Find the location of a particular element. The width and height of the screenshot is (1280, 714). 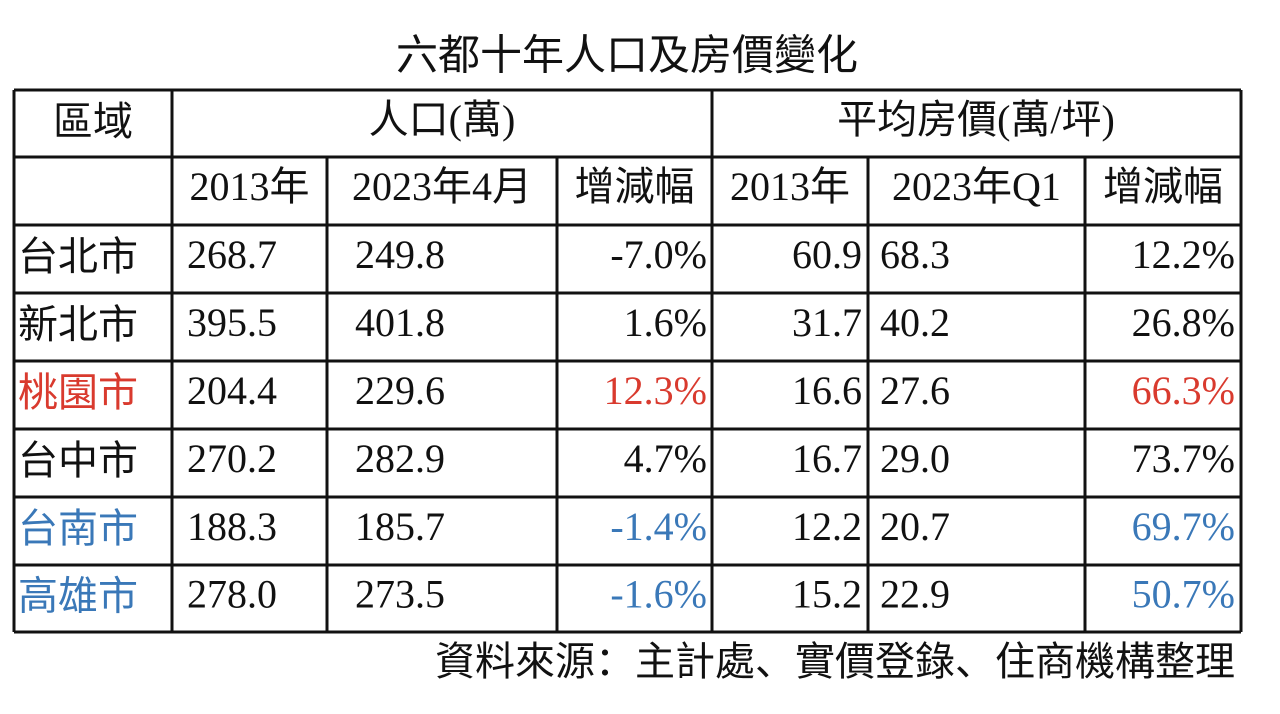

value-cell: 249.8 is located at coordinates (400, 254).